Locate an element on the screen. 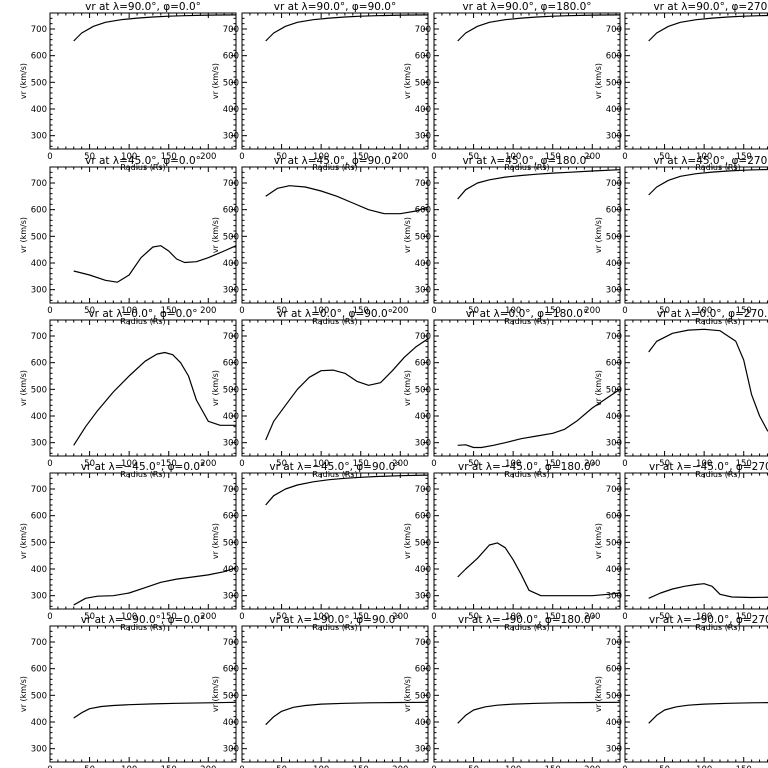 The image size is (768, 768). panel-title: vr at λ=90.0°, φ=0.0° is located at coordinates (143, 7).